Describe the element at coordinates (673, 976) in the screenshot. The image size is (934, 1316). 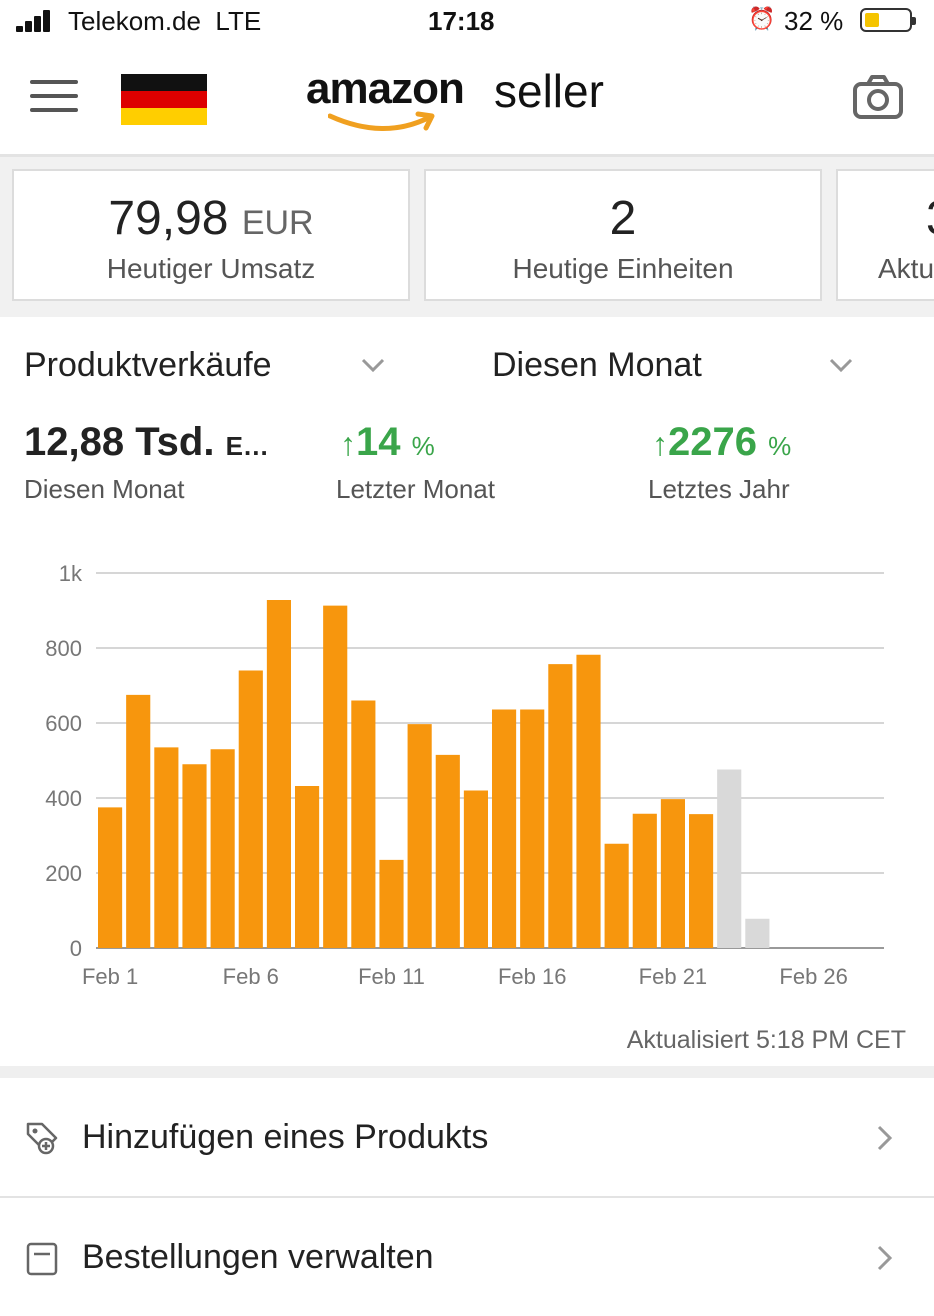
I see `x-tick-label: Feb 21` at that location.